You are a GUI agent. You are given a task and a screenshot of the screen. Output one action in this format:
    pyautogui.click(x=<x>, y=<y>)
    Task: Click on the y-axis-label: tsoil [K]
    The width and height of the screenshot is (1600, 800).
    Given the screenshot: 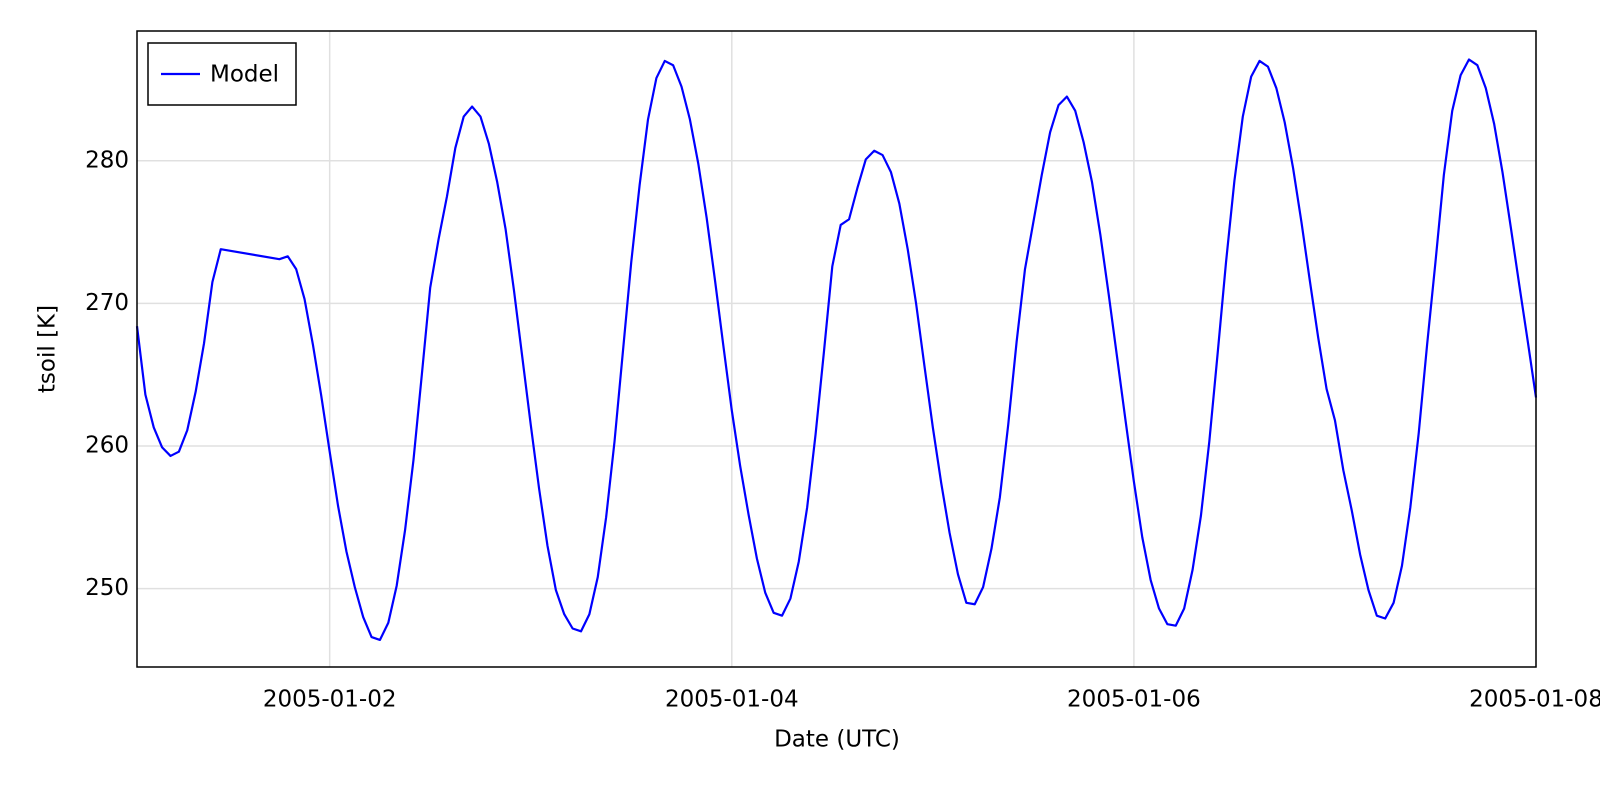 What is the action you would take?
    pyautogui.click(x=48, y=349)
    